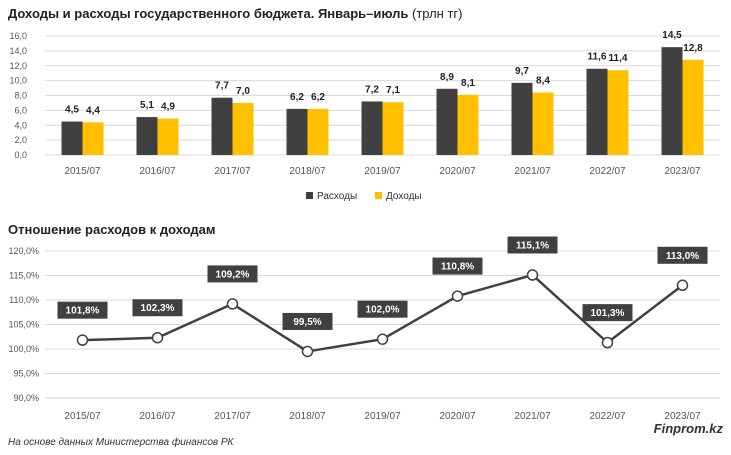  What do you see at coordinates (20, 125) in the screenshot?
I see `y-tick-label: 4,0` at bounding box center [20, 125].